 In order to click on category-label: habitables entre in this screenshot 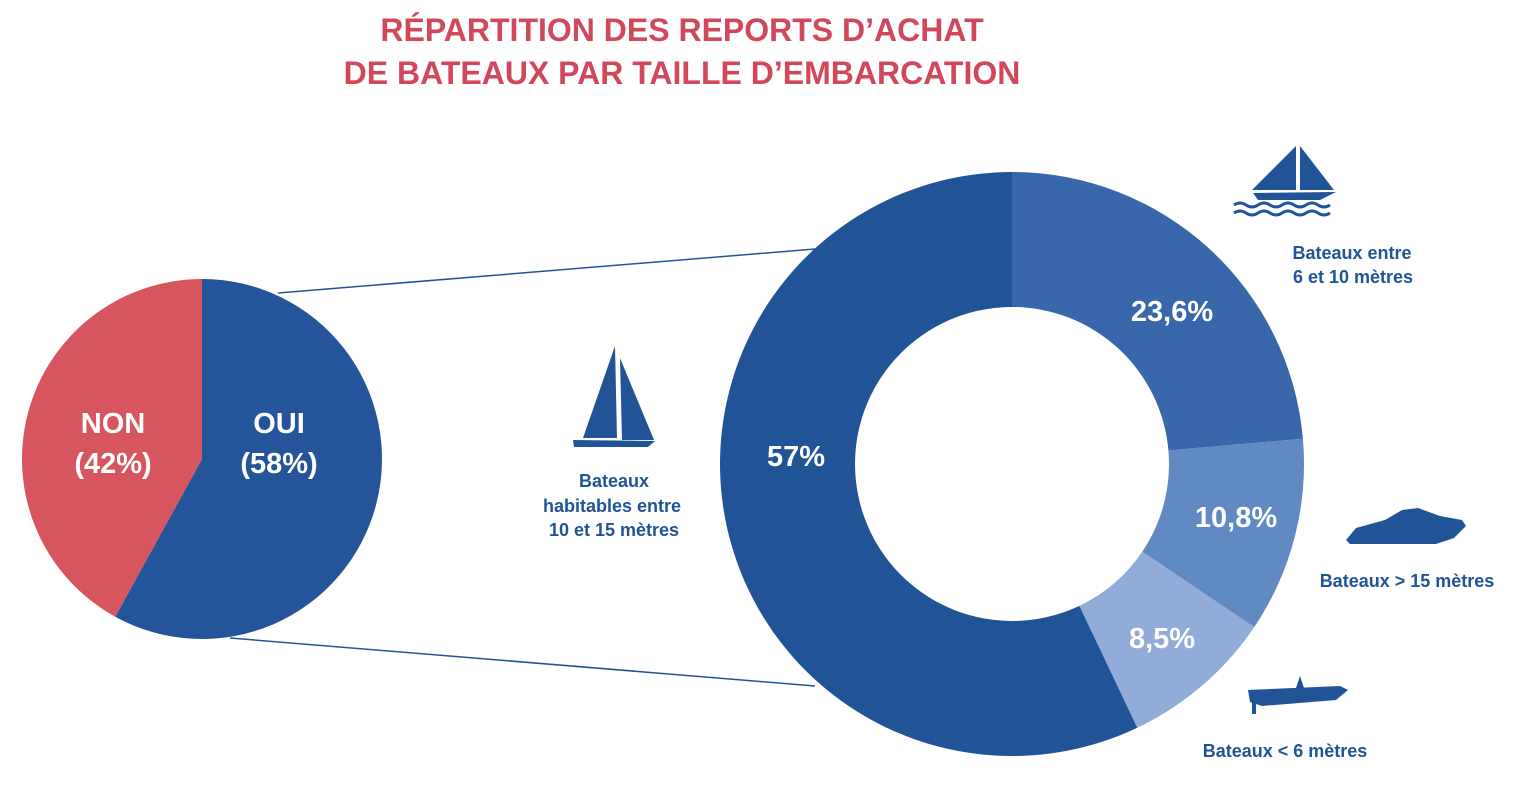, I will do `click(612, 506)`.